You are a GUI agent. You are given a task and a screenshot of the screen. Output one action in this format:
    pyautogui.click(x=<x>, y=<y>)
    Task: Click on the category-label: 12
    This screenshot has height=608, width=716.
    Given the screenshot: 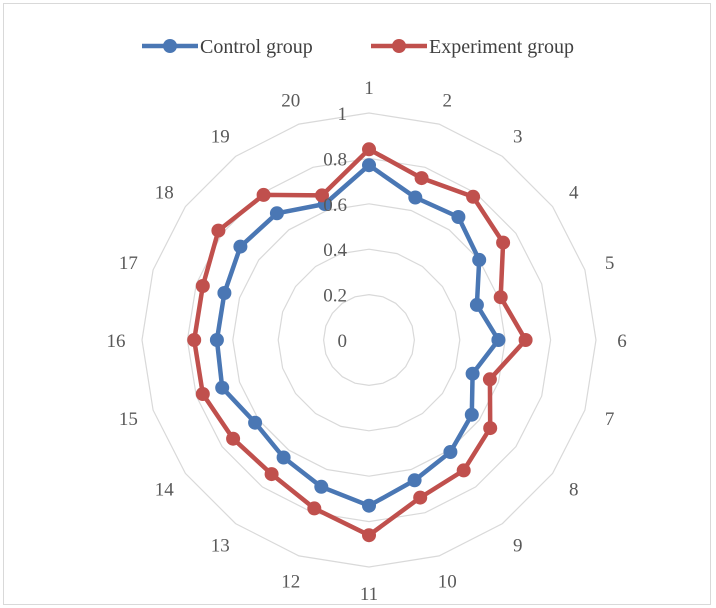 What is the action you would take?
    pyautogui.click(x=290, y=582)
    